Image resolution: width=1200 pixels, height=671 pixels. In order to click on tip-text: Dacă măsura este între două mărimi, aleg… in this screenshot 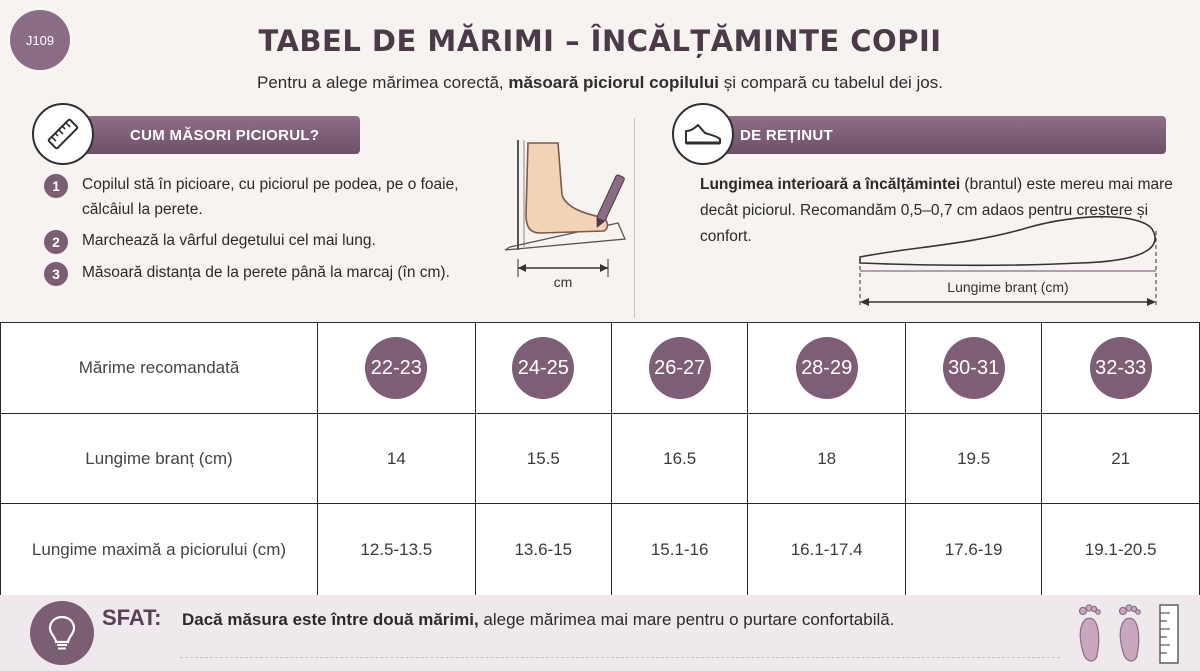, I will do `click(538, 620)`.